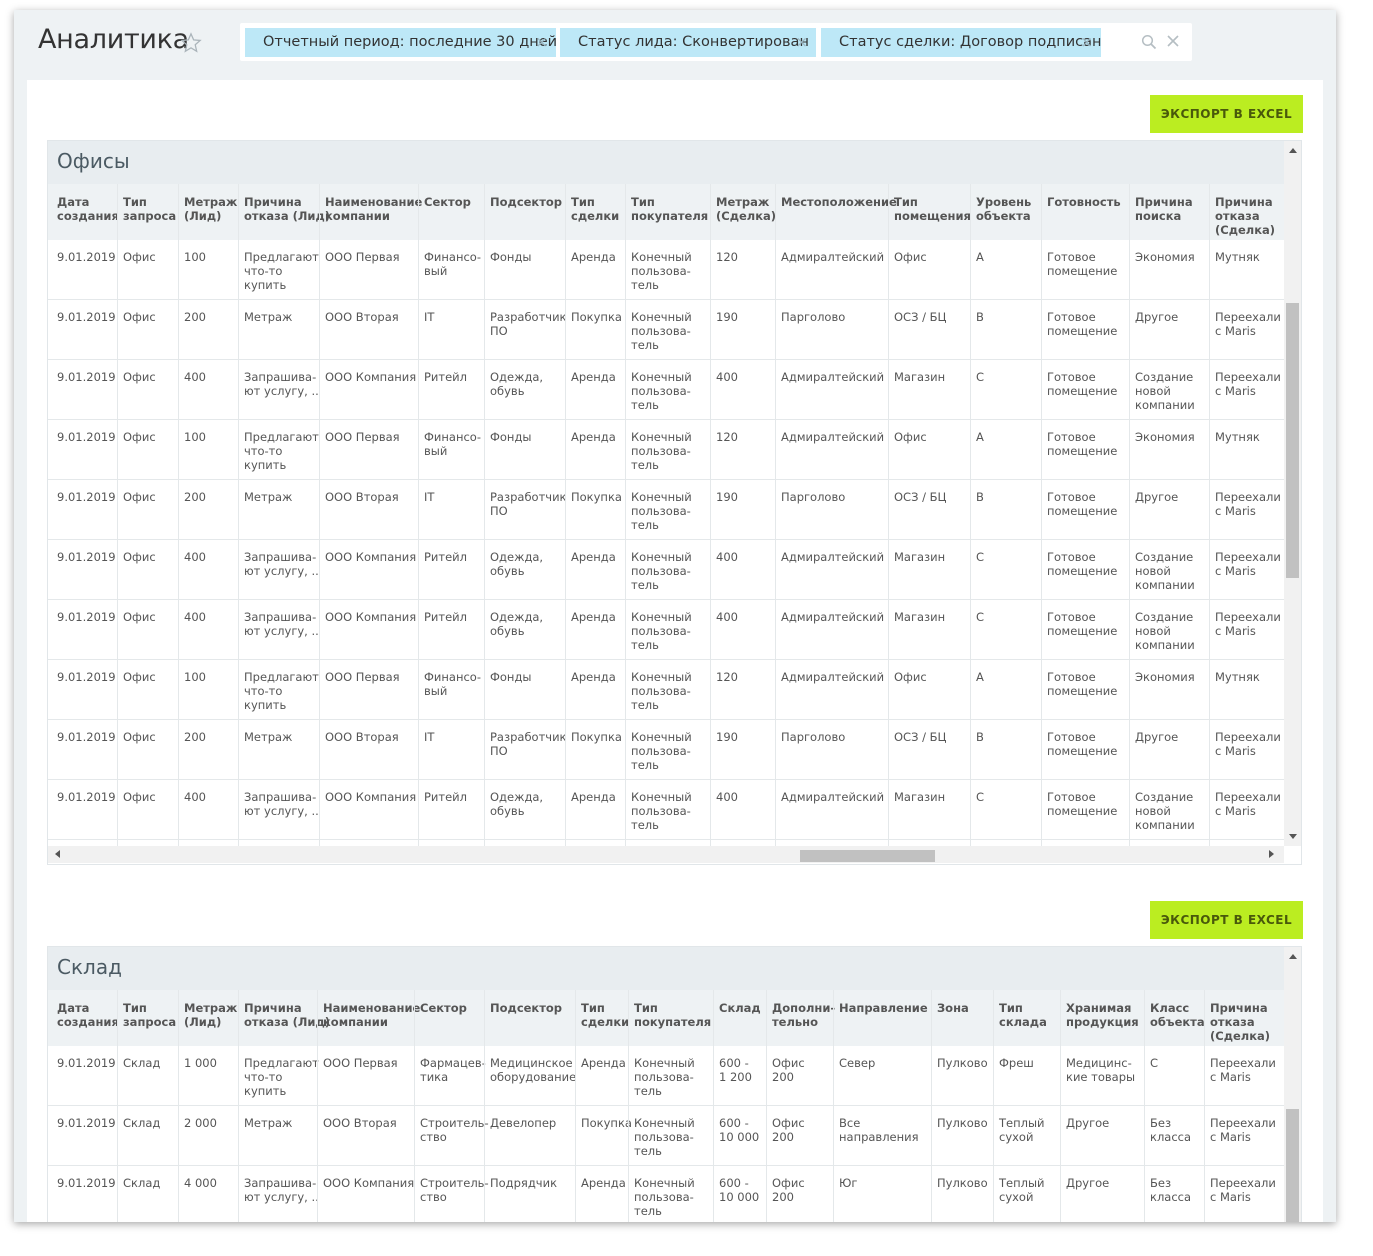 The image size is (1373, 1256). Describe the element at coordinates (1248, 504) in the screenshot. I see `table-cell: Переехали с Maris` at that location.